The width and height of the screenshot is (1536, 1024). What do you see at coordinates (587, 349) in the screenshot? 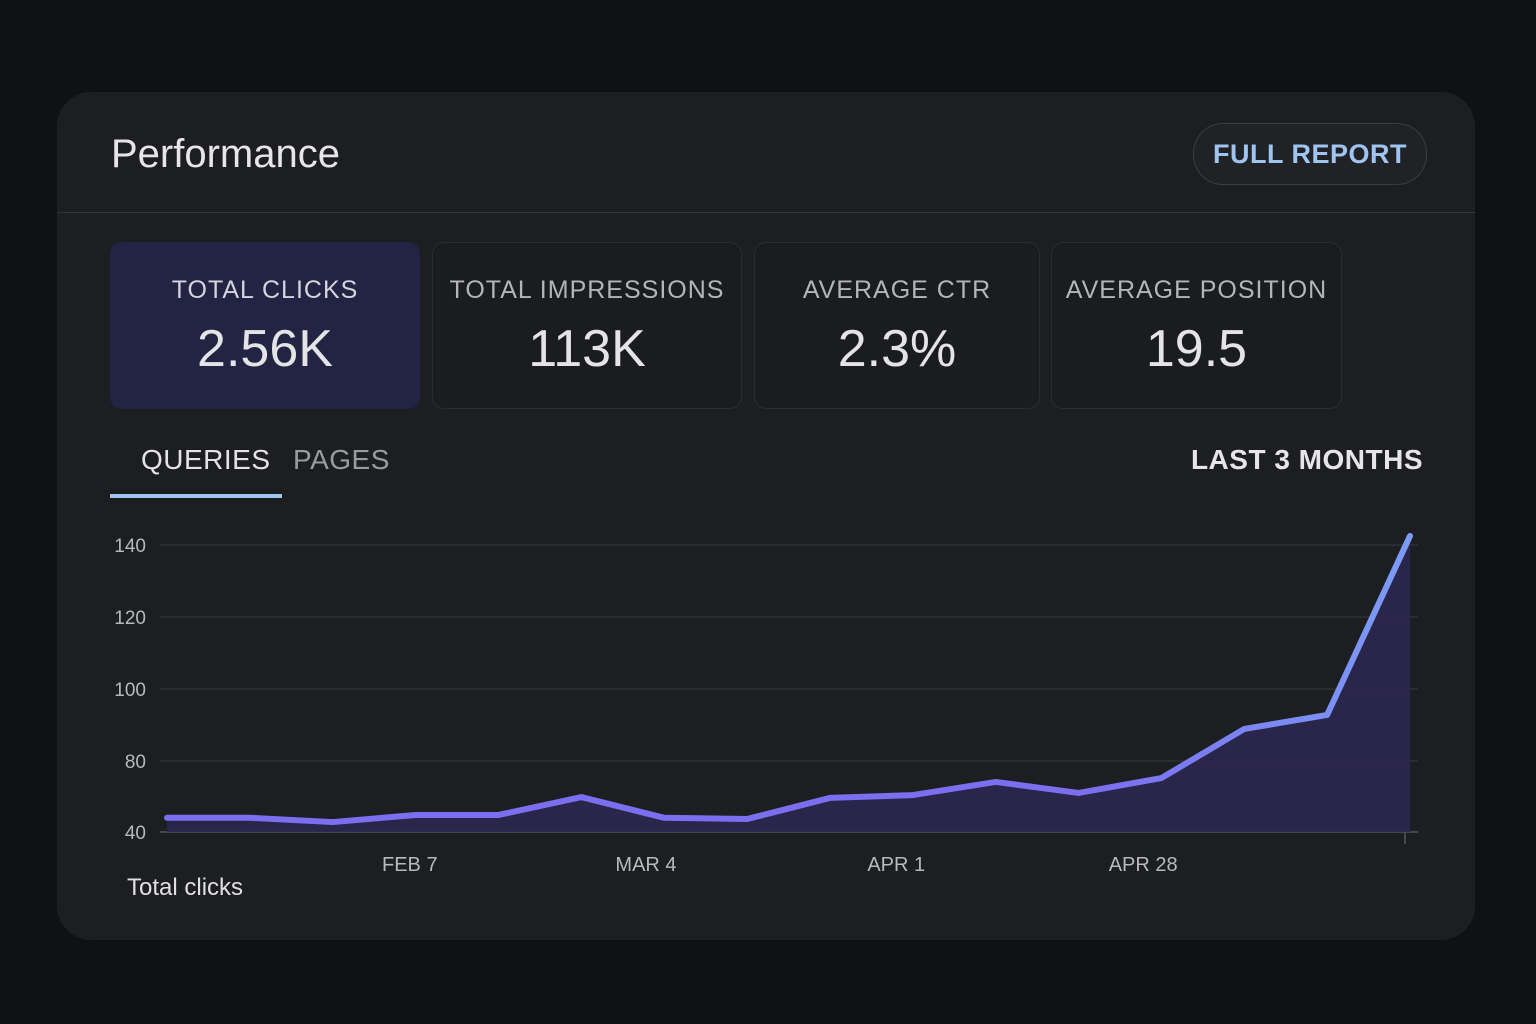
I see `metric-value: 113K` at bounding box center [587, 349].